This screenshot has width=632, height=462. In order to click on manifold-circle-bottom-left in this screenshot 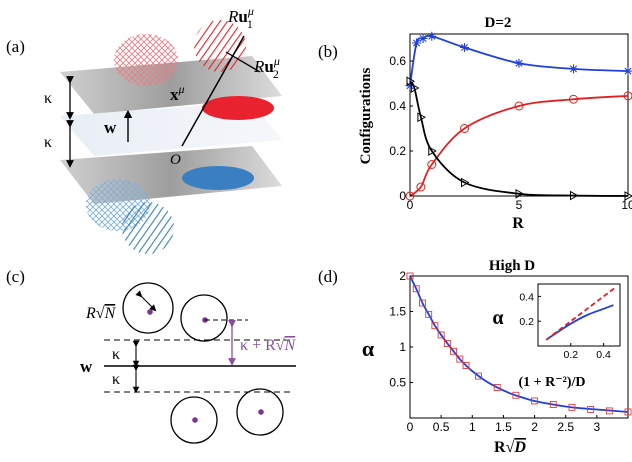, I will do `click(194, 420)`.